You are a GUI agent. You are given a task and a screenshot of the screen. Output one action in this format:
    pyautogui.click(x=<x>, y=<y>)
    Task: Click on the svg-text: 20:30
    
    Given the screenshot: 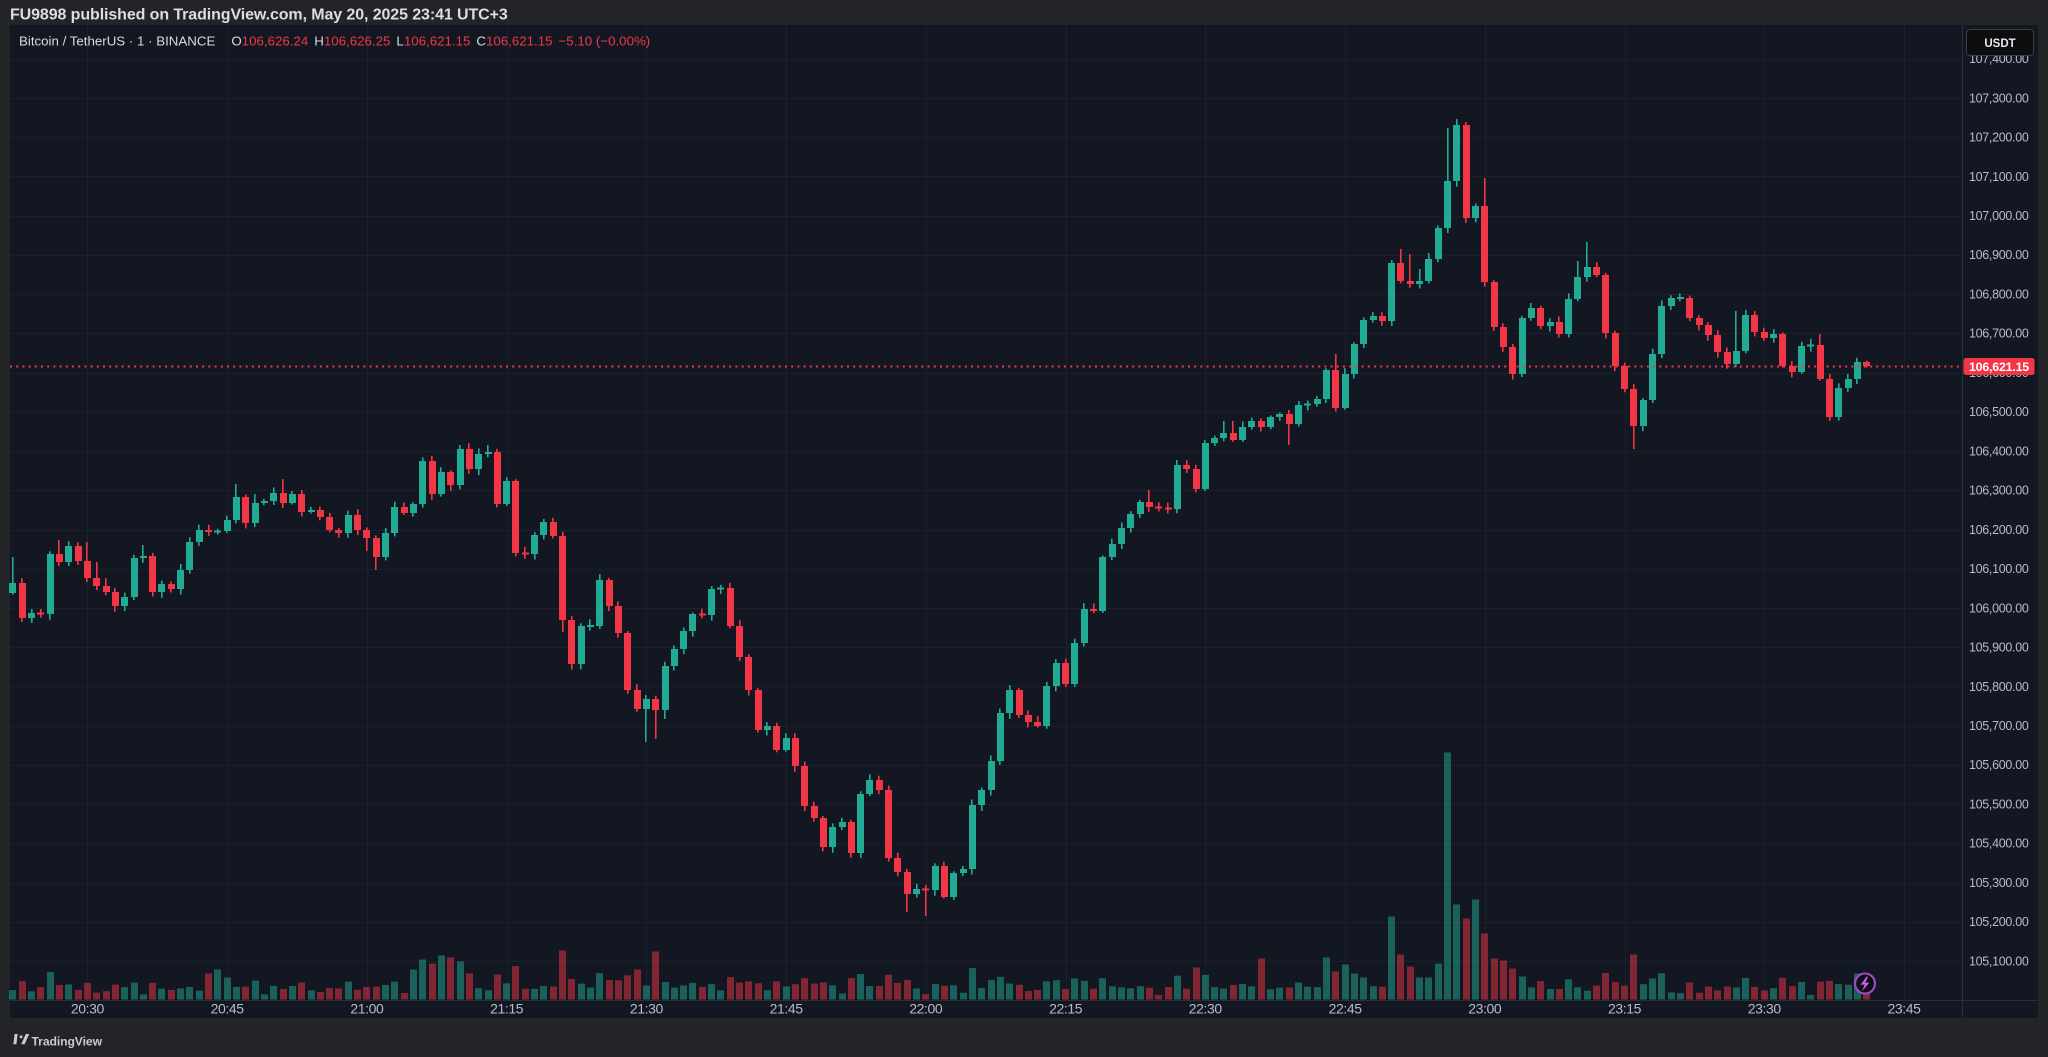 What is the action you would take?
    pyautogui.click(x=88, y=1009)
    